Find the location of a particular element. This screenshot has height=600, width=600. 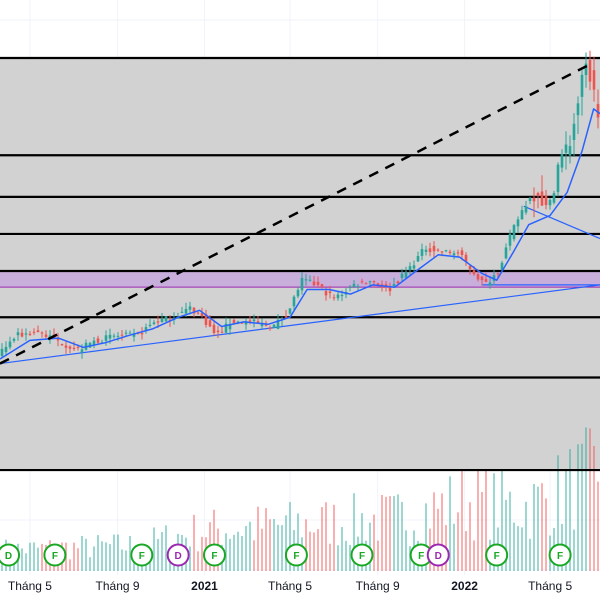

trendline is located at coordinates (300, 324).